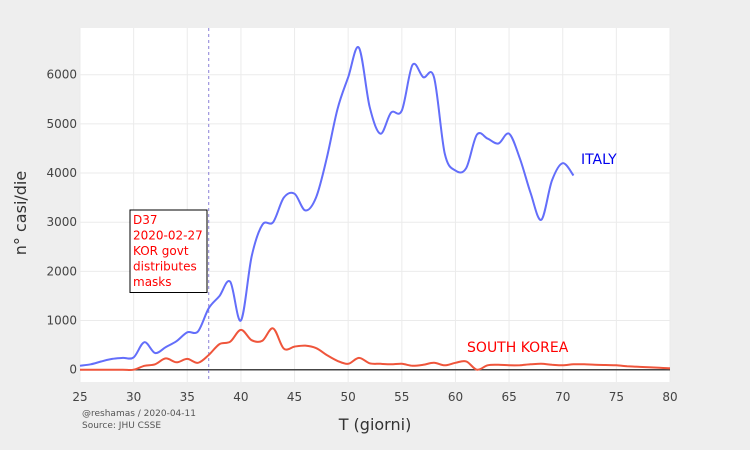 Image resolution: width=750 pixels, height=450 pixels. What do you see at coordinates (168, 236) in the screenshot?
I see `annotation-line: 2020-02-27` at bounding box center [168, 236].